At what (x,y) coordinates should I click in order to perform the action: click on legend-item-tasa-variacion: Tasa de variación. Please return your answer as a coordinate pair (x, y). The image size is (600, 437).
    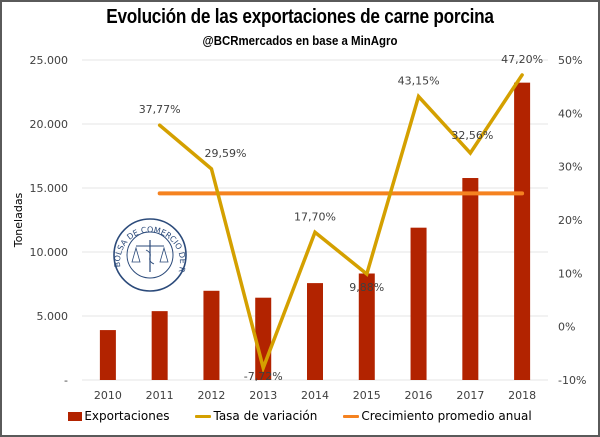
    Looking at the image, I should click on (256, 416).